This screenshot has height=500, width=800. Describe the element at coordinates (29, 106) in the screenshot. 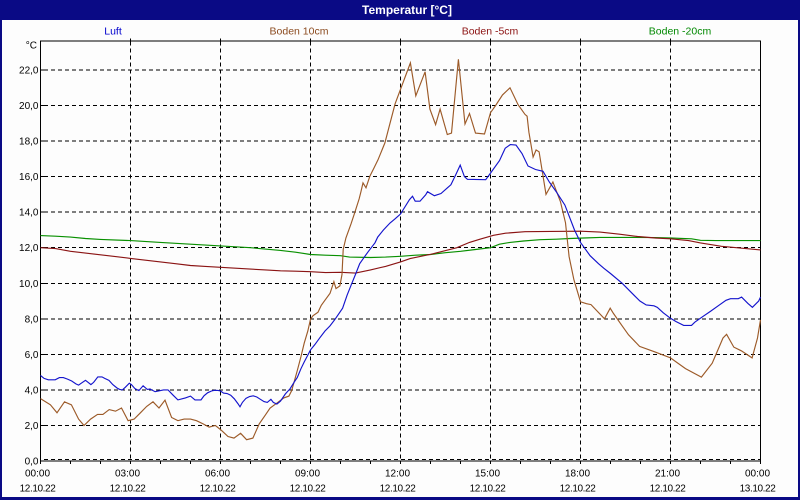

I see `svg-text: 20,0` at that location.